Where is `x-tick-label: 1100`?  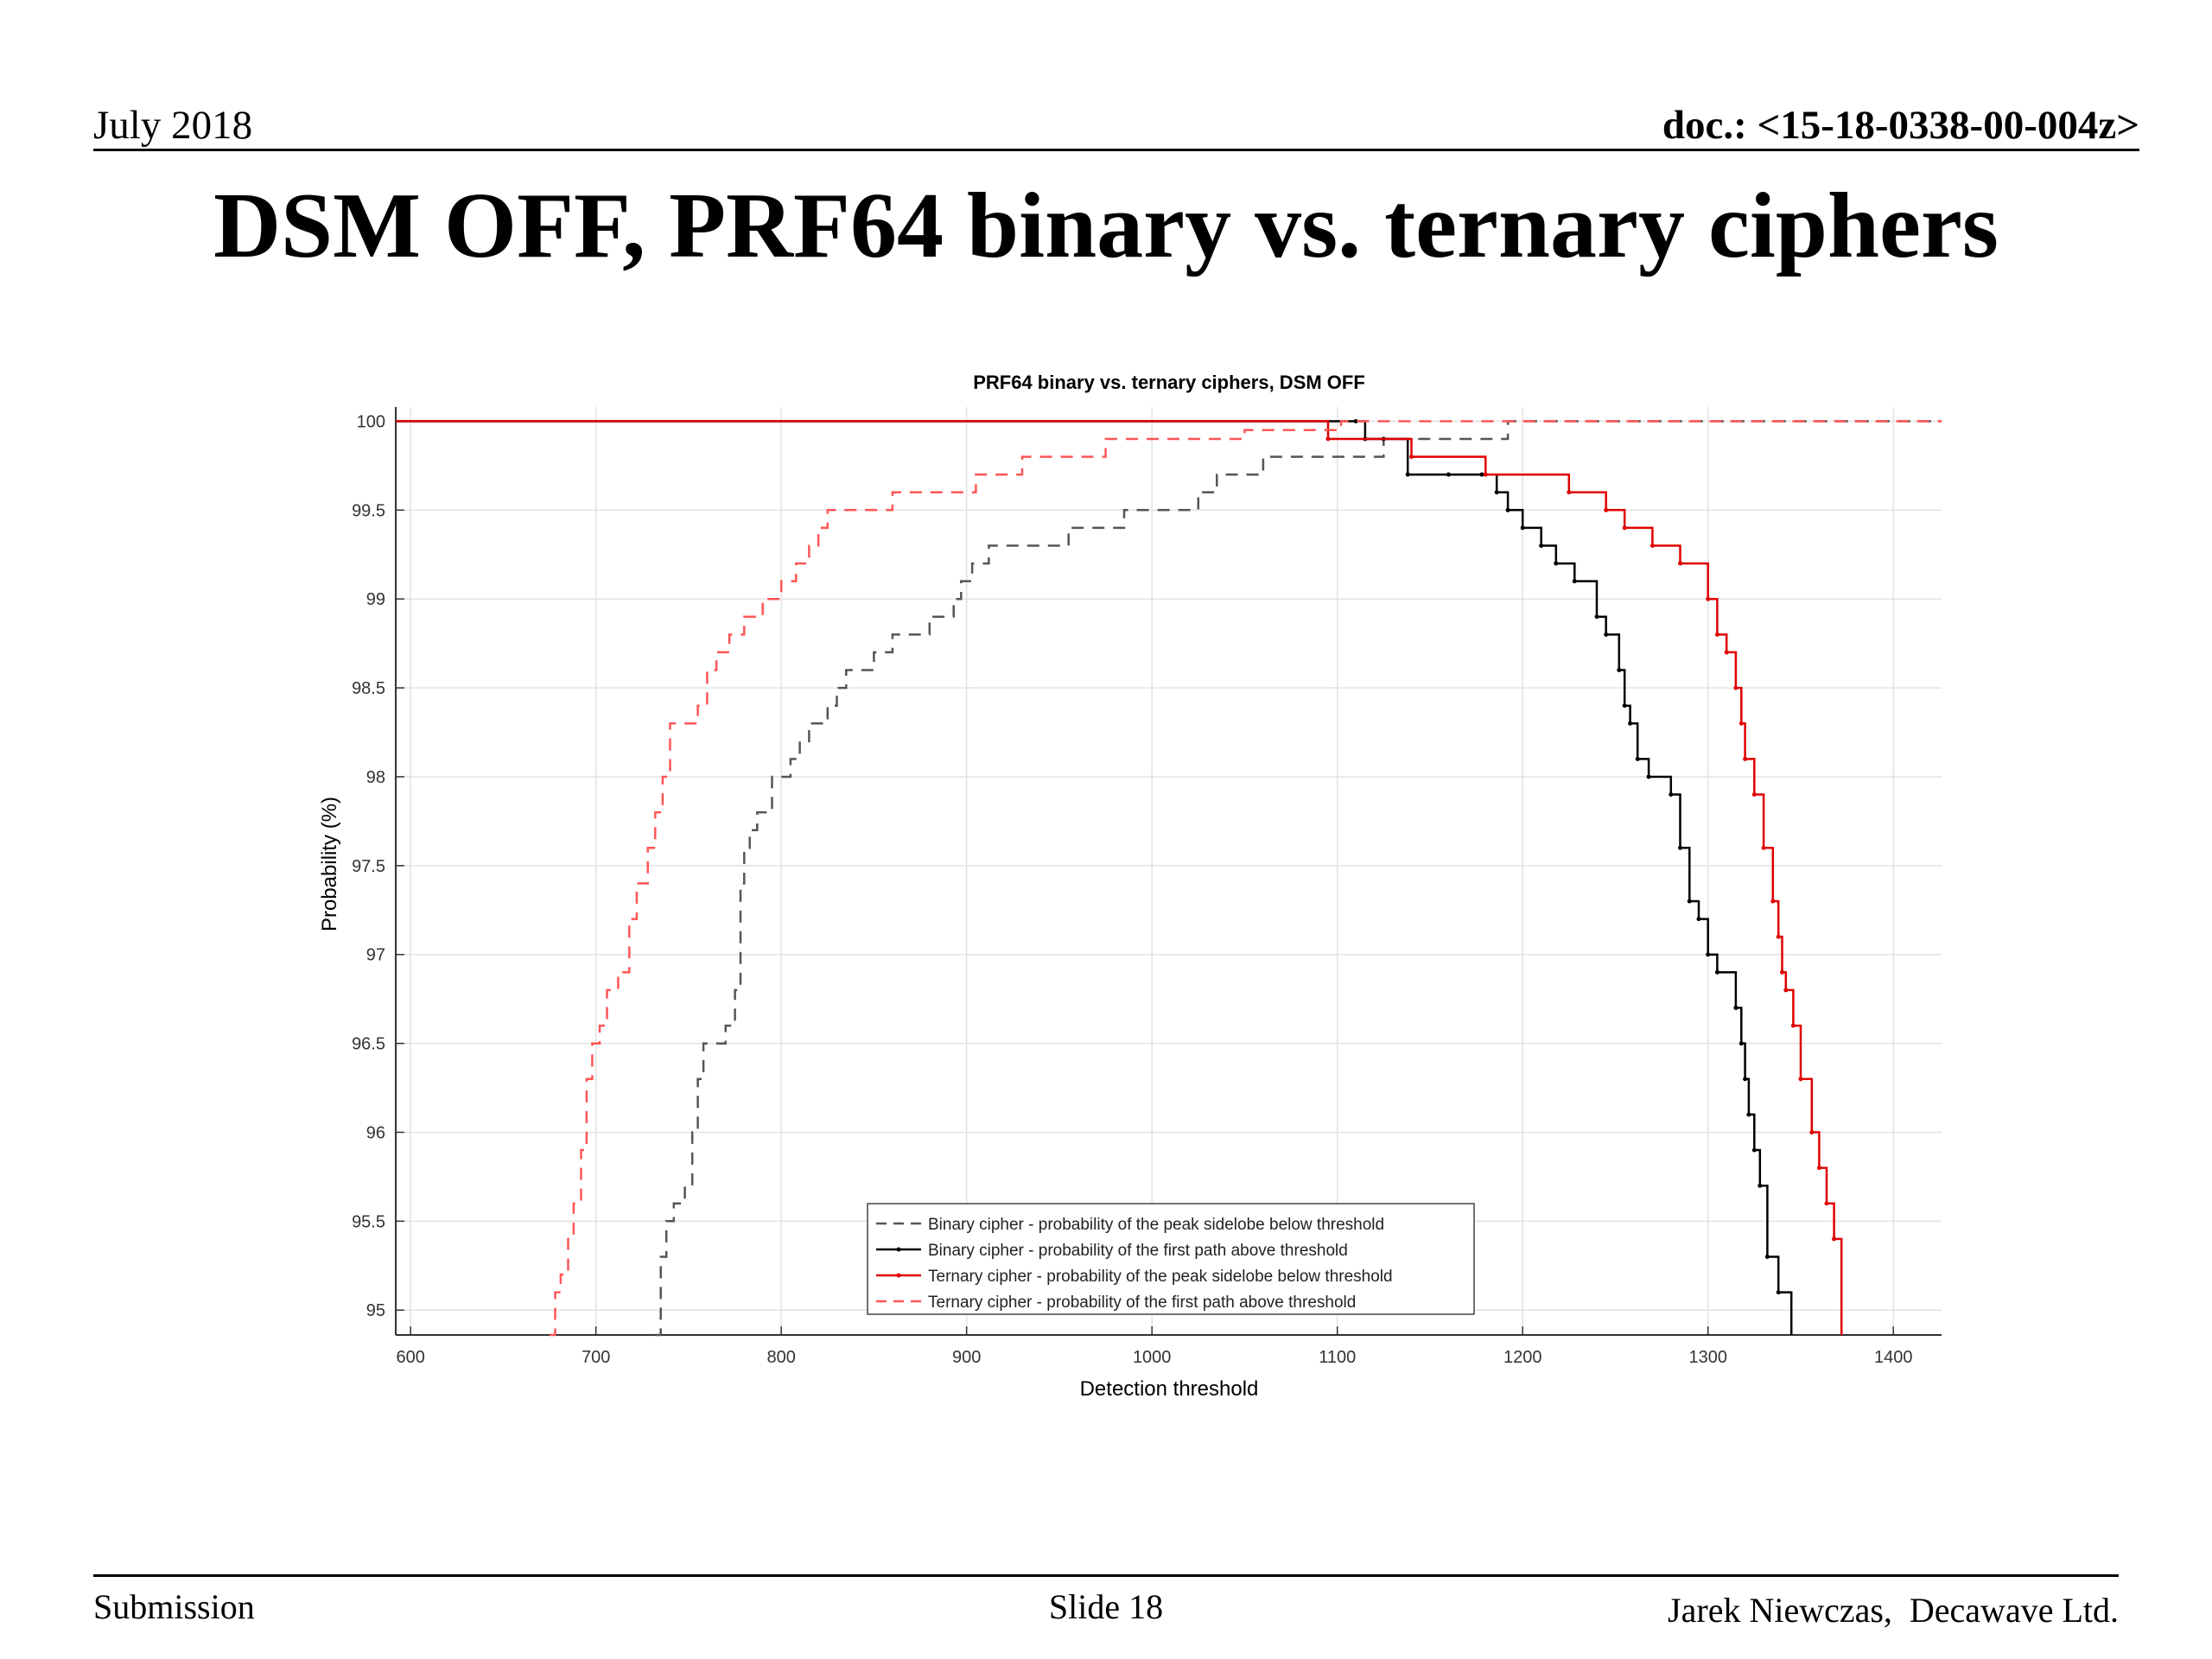
x-tick-label: 1100 is located at coordinates (1337, 1357).